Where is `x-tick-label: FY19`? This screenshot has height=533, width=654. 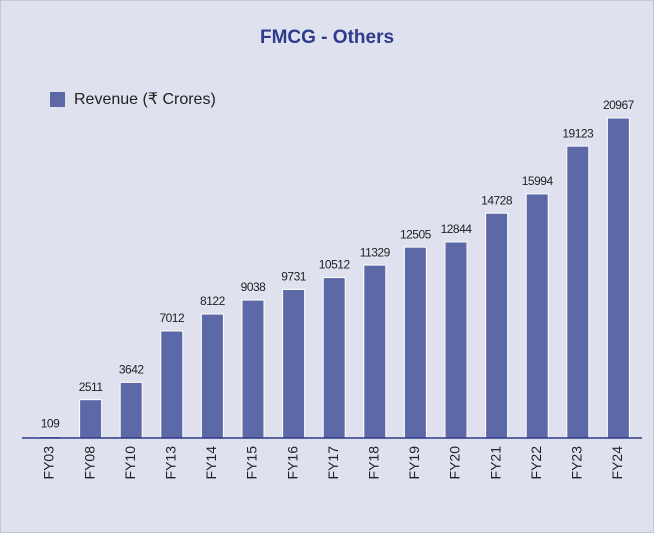 x-tick-label: FY19 is located at coordinates (414, 463).